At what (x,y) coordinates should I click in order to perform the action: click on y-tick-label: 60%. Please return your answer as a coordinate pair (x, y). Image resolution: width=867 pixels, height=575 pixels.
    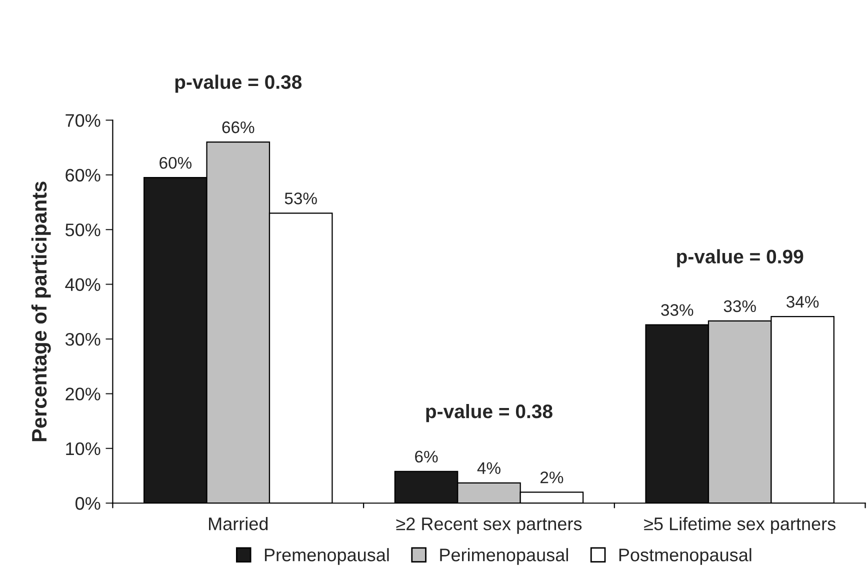
    Looking at the image, I should click on (83, 175).